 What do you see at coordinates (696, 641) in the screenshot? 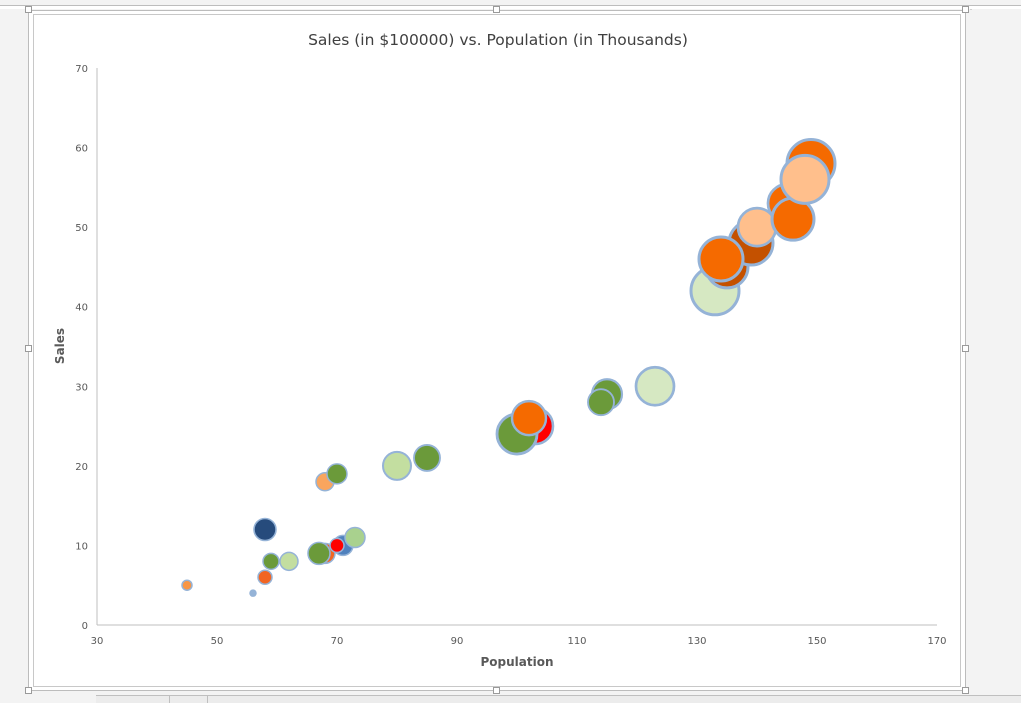
I see `x-tick-label: 130` at bounding box center [696, 641].